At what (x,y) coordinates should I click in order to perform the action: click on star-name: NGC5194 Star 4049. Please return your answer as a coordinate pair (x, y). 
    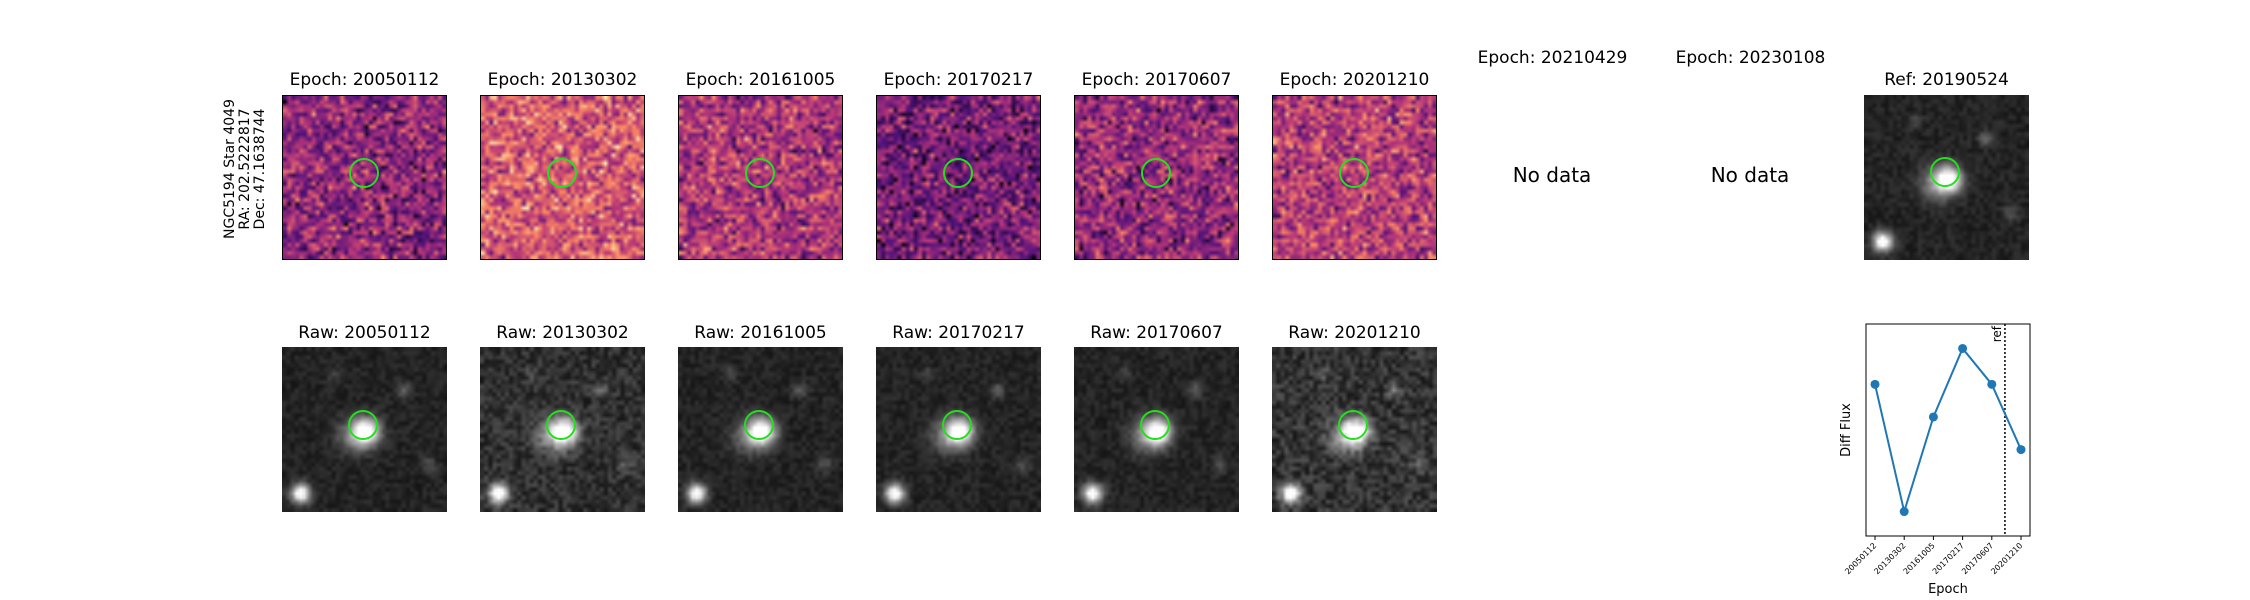
    Looking at the image, I should click on (230, 169).